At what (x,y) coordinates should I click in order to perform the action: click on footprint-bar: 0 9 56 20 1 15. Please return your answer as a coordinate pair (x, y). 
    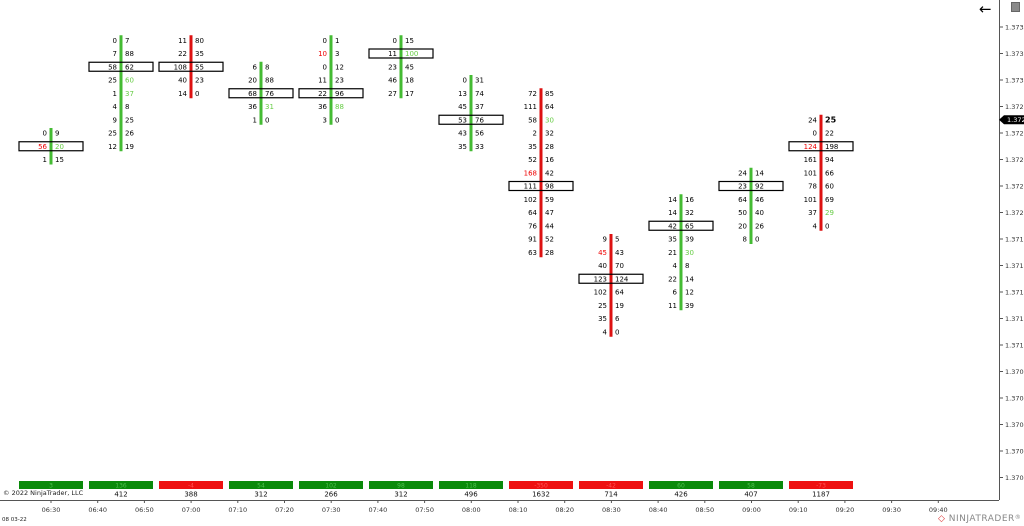
    Looking at the image, I should click on (51, 146).